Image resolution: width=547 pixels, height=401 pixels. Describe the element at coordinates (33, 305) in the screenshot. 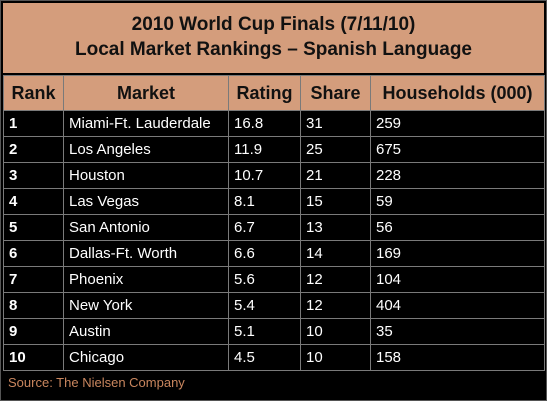

I see `cell-rank: 8` at that location.